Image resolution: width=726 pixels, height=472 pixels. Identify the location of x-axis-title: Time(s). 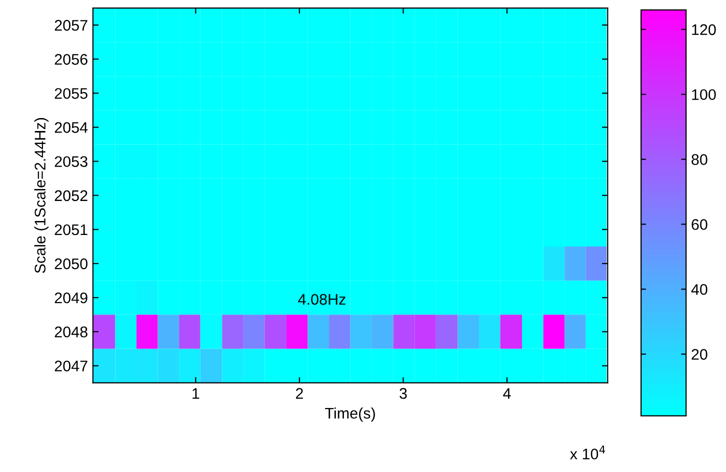
(350, 414).